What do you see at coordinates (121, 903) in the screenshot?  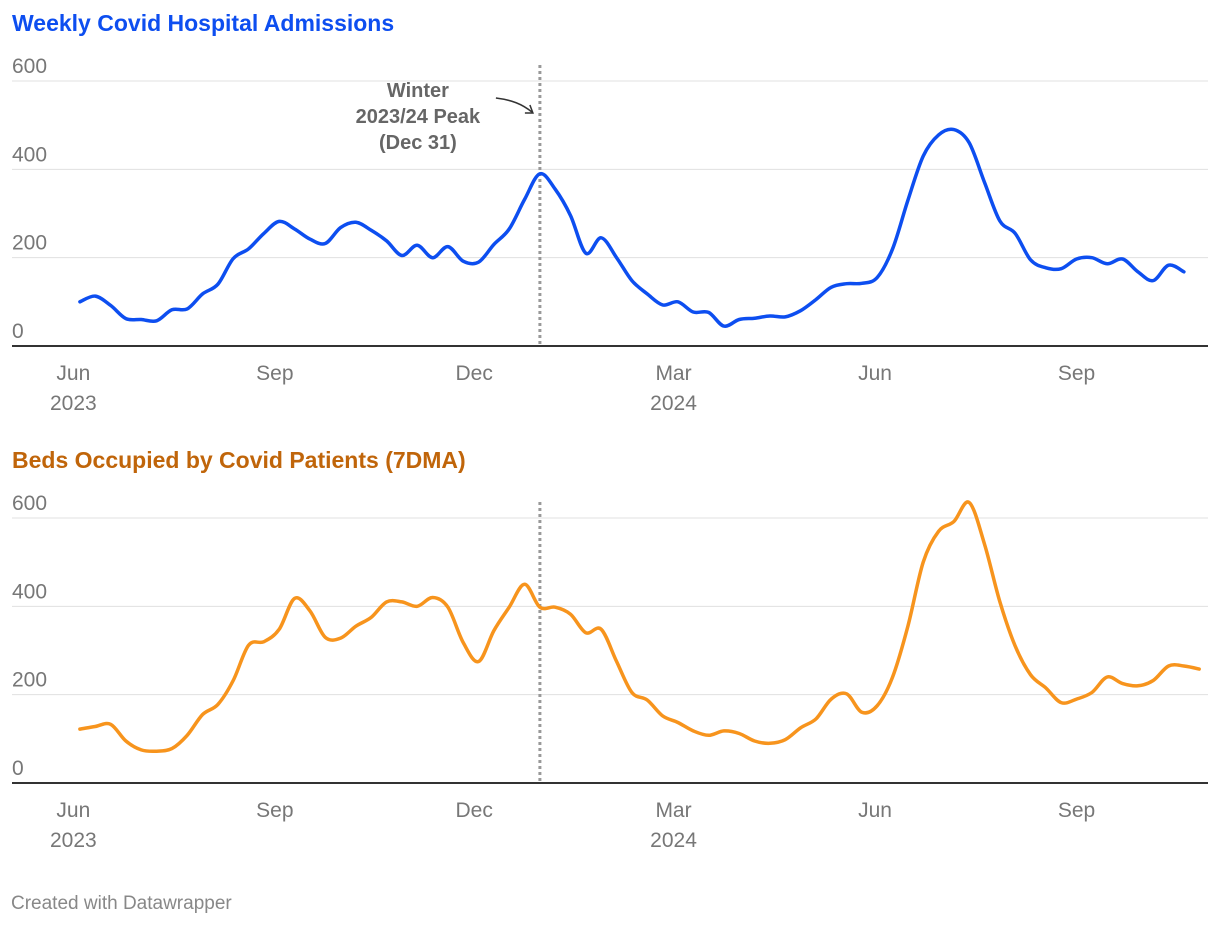 I see `footer-credit: Created with Datawrapper` at bounding box center [121, 903].